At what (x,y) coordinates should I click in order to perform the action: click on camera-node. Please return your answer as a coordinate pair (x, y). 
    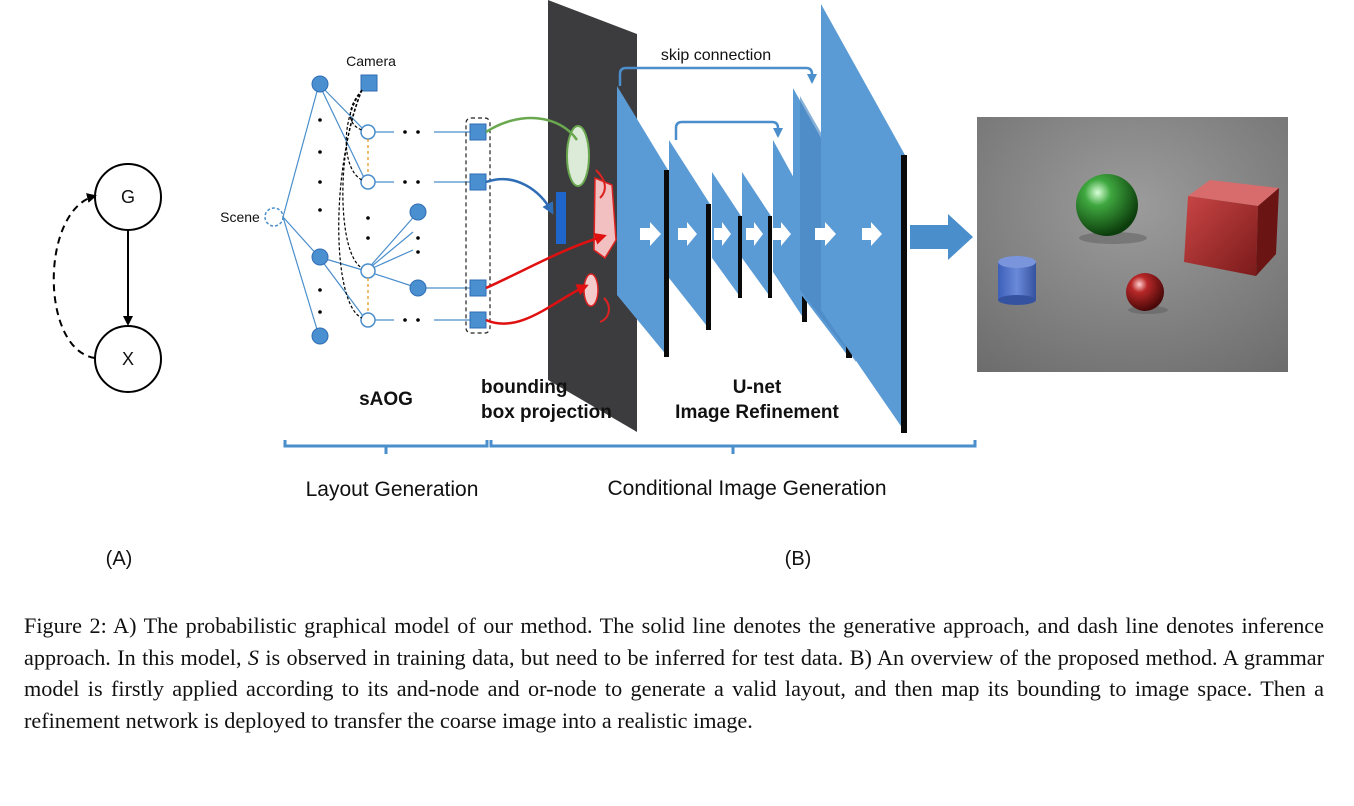
    Looking at the image, I should click on (369, 83).